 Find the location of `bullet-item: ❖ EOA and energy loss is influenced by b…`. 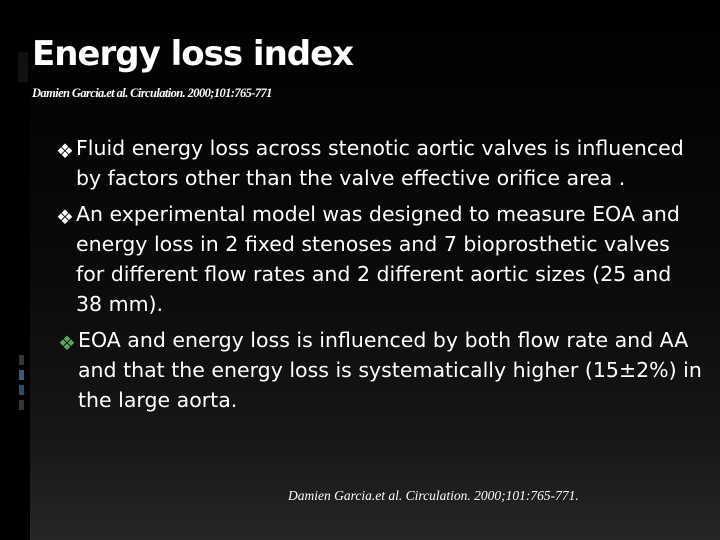

bullet-item: ❖ EOA and energy loss is influenced by b… is located at coordinates (380, 370).